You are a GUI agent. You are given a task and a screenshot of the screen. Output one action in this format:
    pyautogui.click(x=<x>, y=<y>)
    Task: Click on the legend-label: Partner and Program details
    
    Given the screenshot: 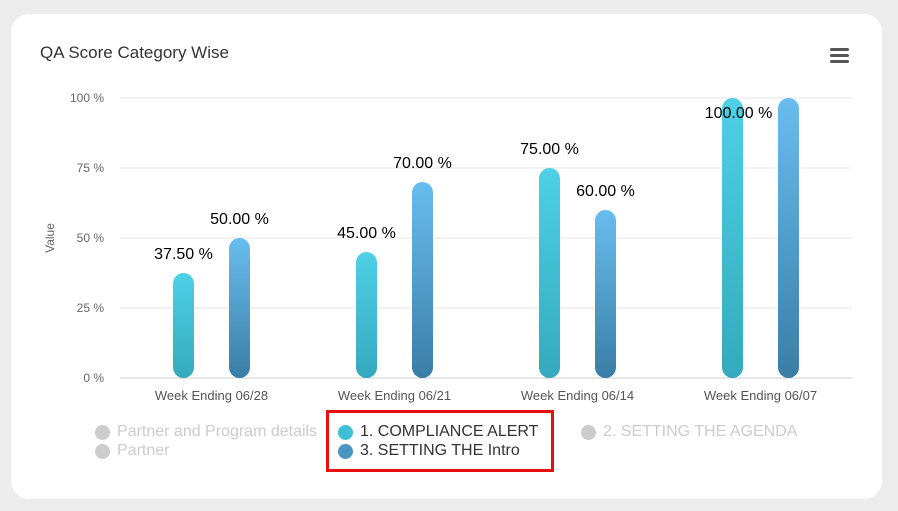 What is the action you would take?
    pyautogui.click(x=217, y=431)
    